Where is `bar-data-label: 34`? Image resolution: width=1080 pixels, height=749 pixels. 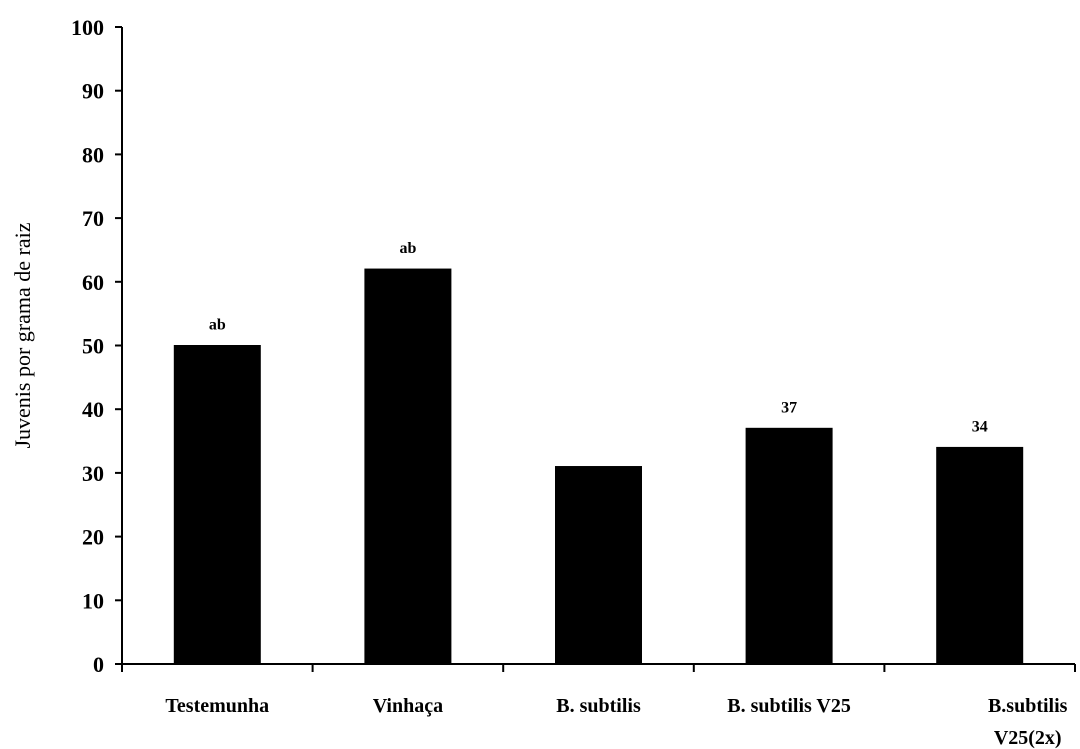
bar-data-label: 34 is located at coordinates (980, 426).